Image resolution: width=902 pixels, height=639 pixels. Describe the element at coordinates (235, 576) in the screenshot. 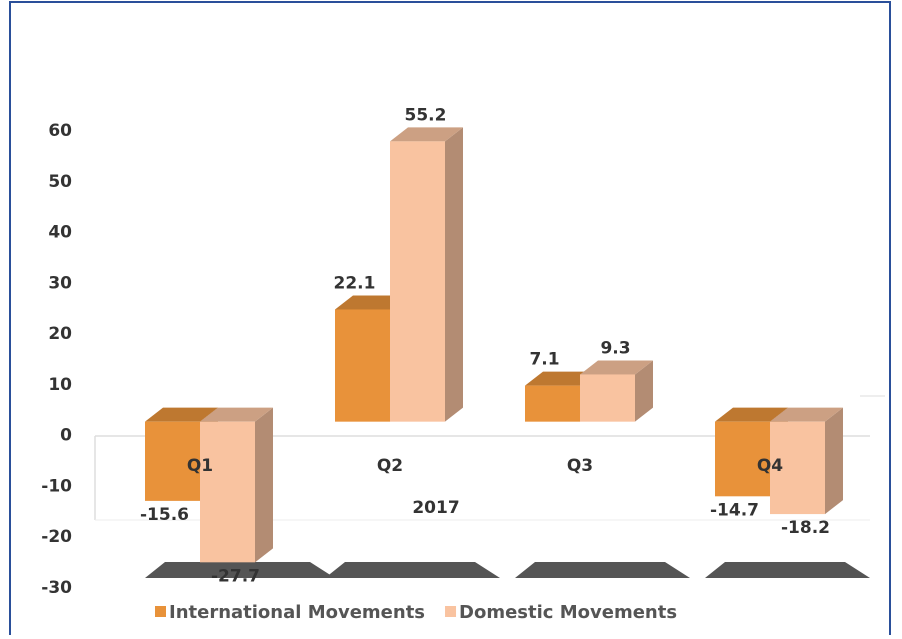

I see `data-label: -27.7` at that location.